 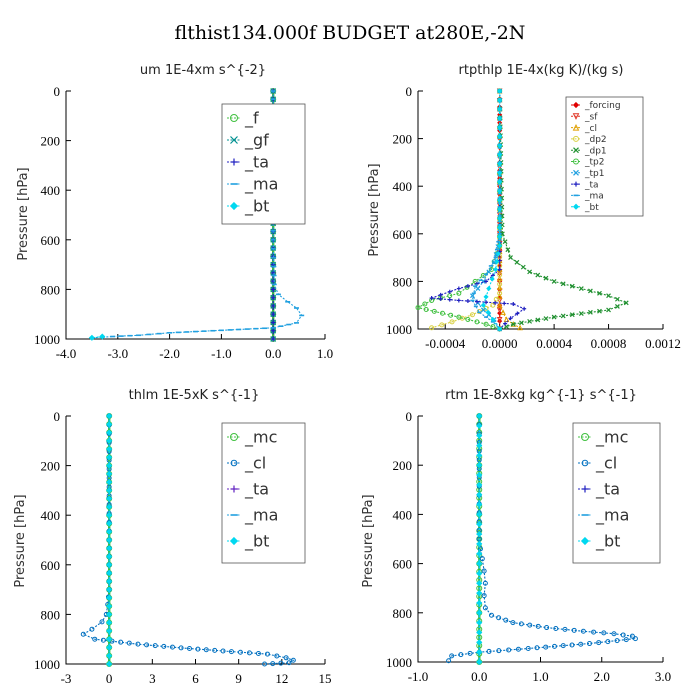 I want to click on panel-thlm-legend-label: _ta, so click(x=256, y=490).